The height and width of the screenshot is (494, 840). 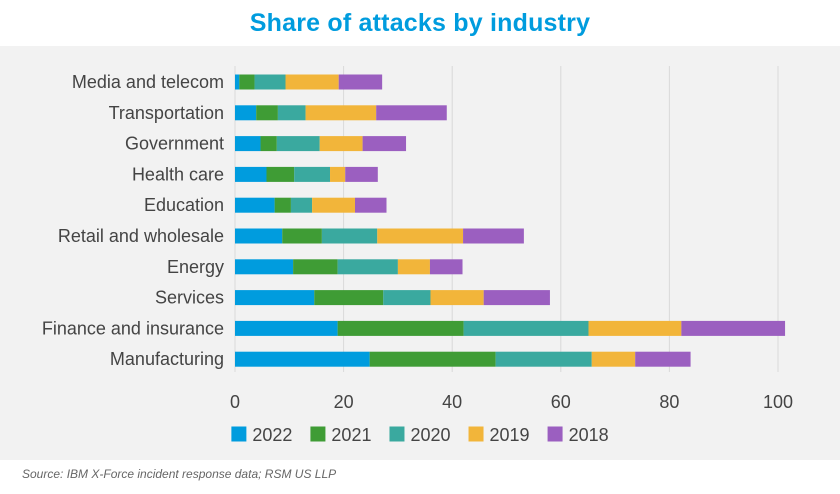 What do you see at coordinates (344, 402) in the screenshot?
I see `x-tick-label: 20` at bounding box center [344, 402].